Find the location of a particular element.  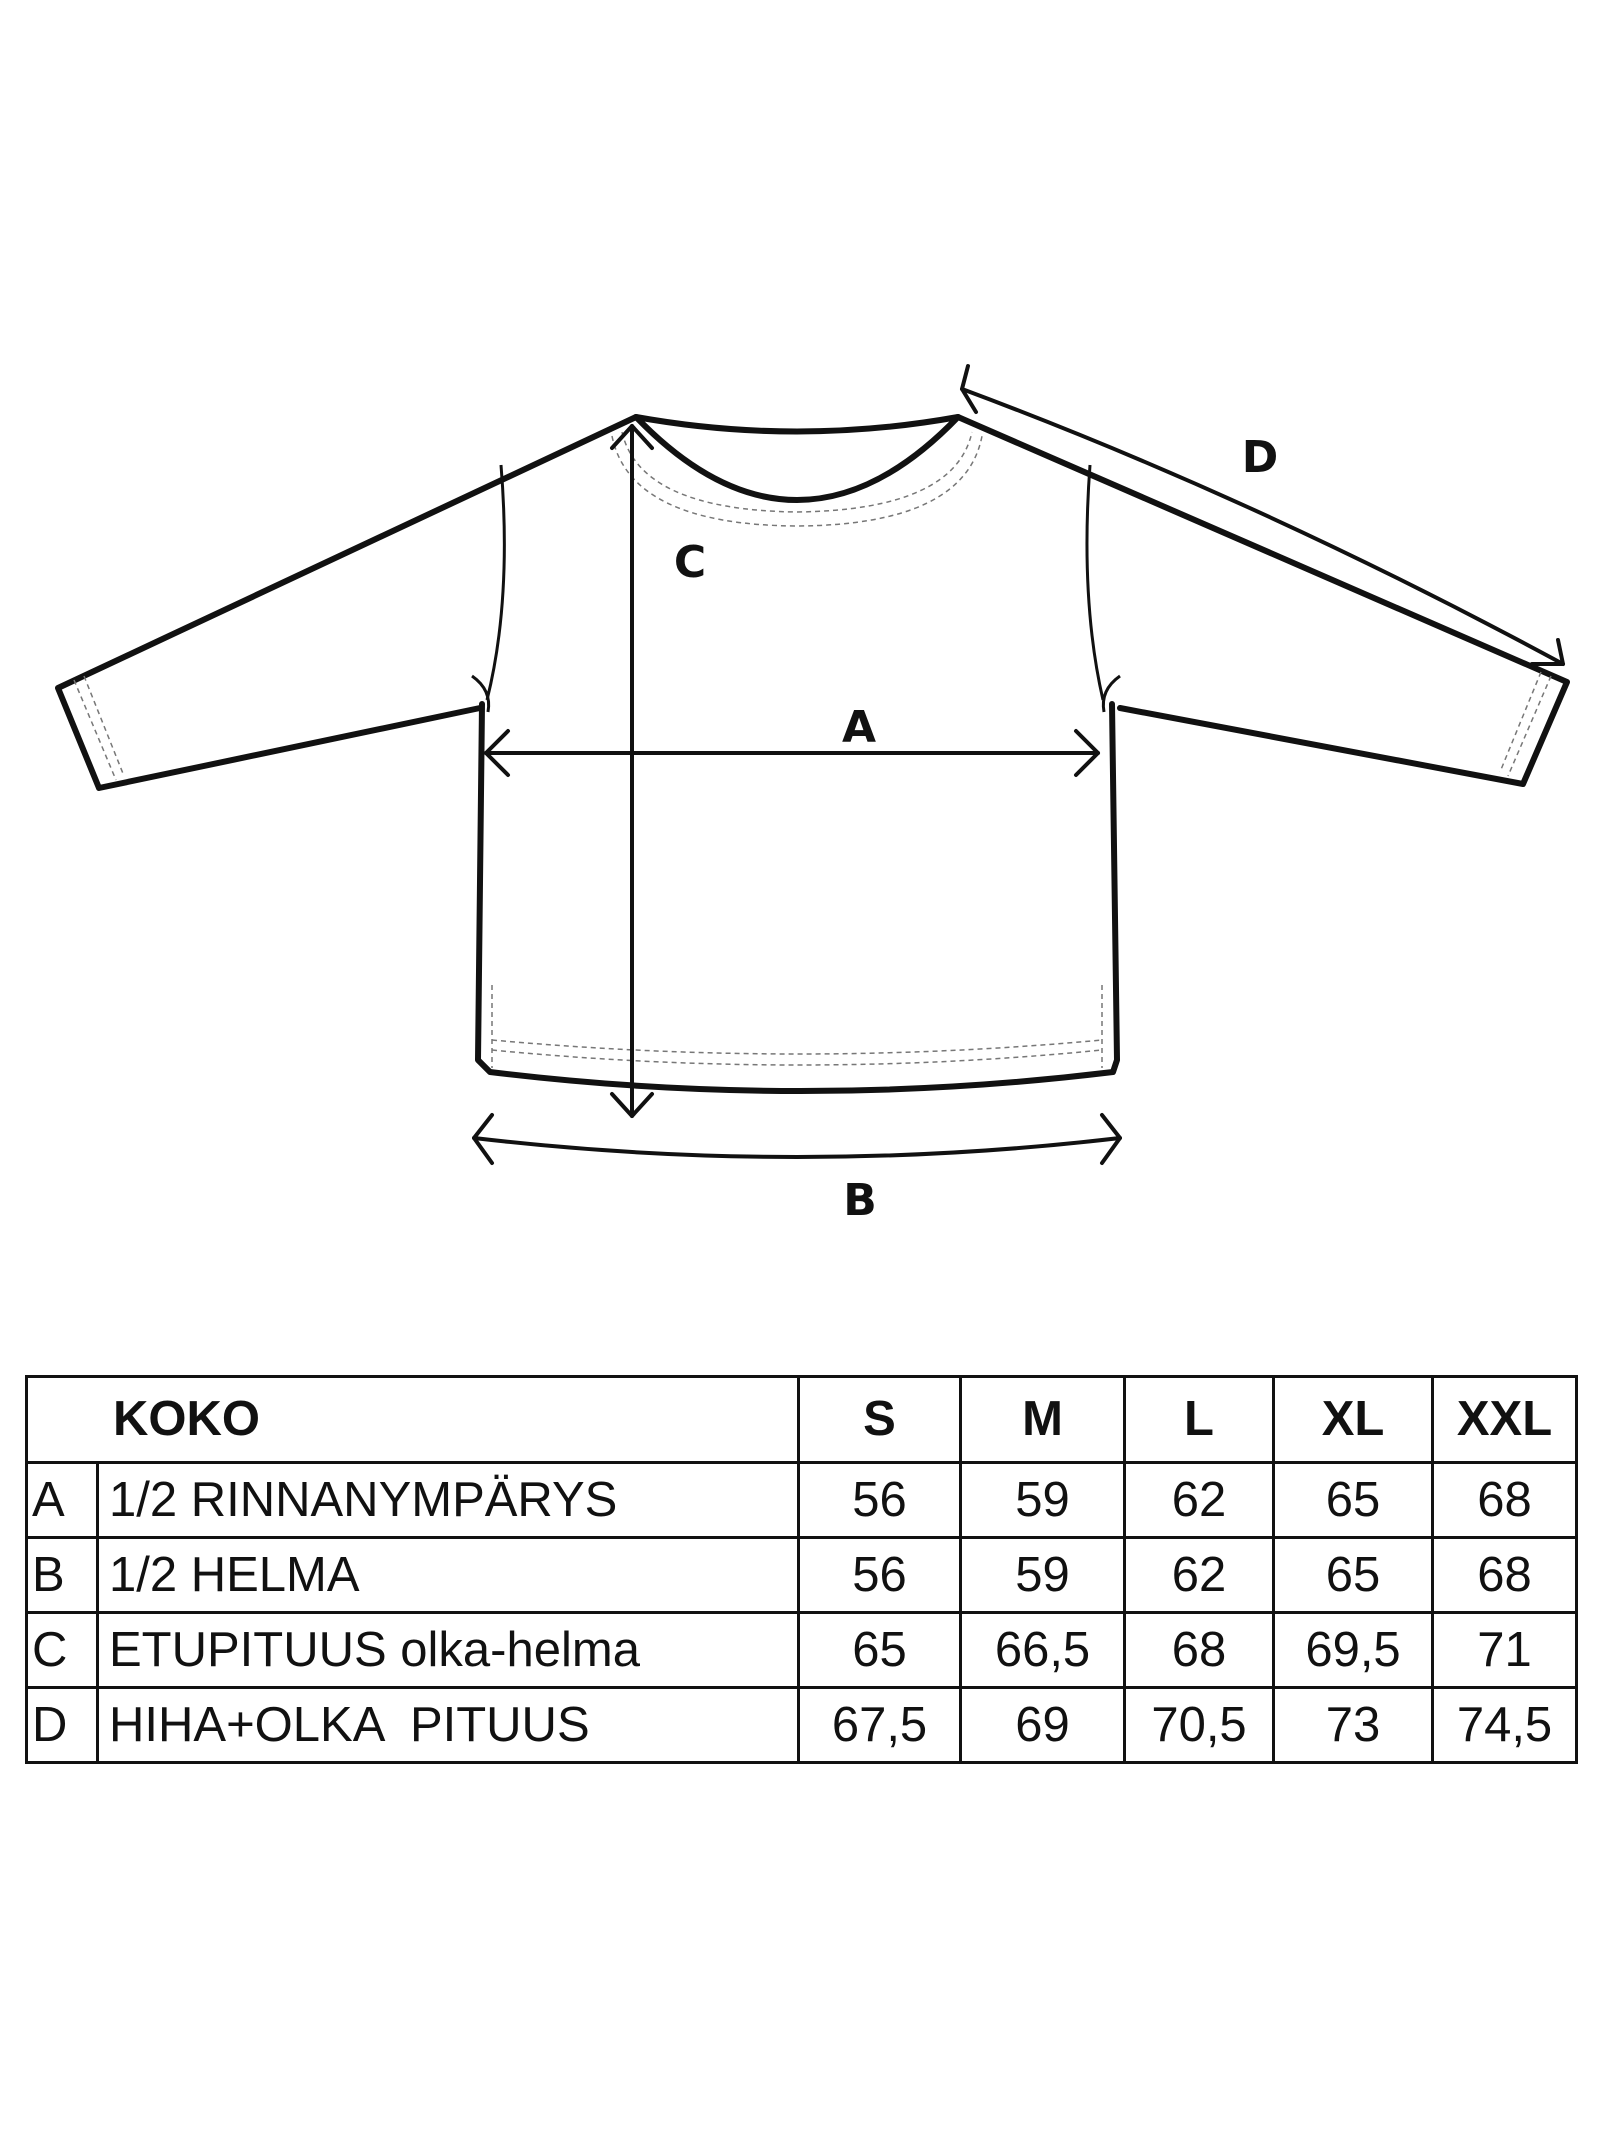

header-size: XL is located at coordinates (1353, 1419).